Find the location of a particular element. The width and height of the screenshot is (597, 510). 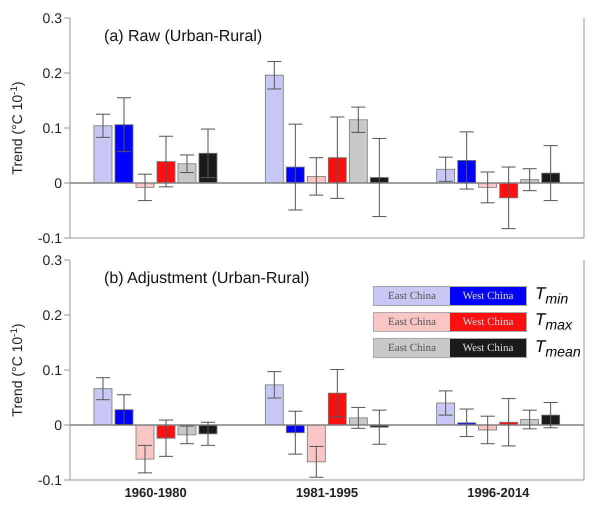

annotation: T$_{max}$ is located at coordinates (554, 322).